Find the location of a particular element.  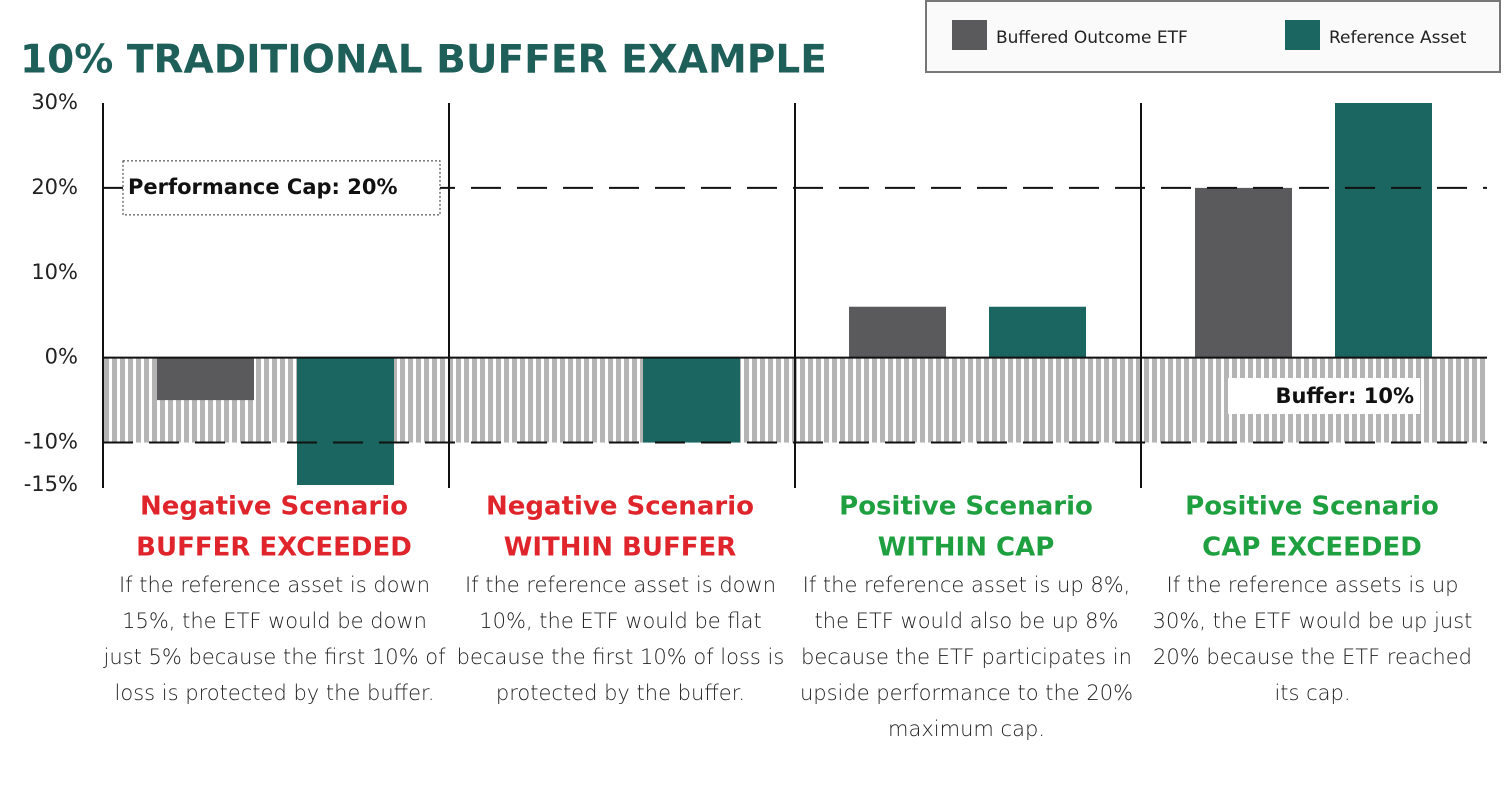

category-subtitle: WITHIN CAP is located at coordinates (966, 548).